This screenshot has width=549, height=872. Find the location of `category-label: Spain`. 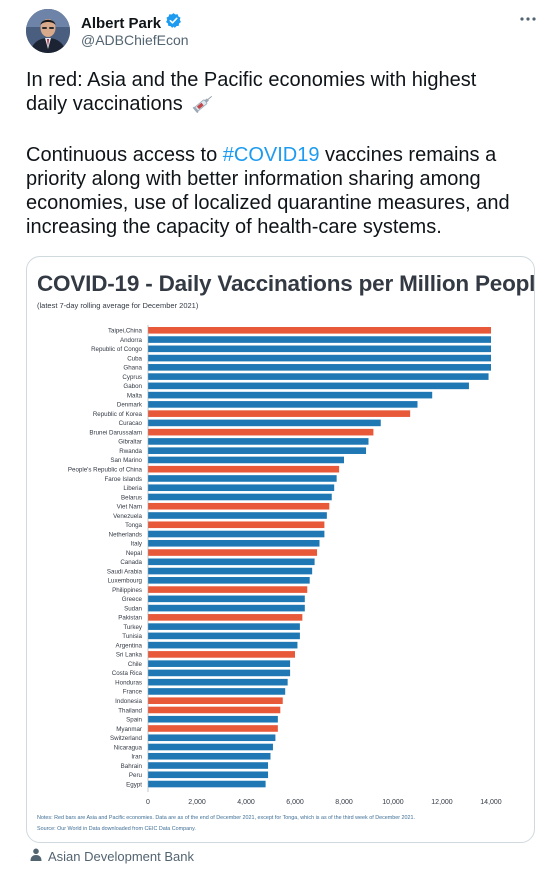

category-label: Spain is located at coordinates (134, 720).